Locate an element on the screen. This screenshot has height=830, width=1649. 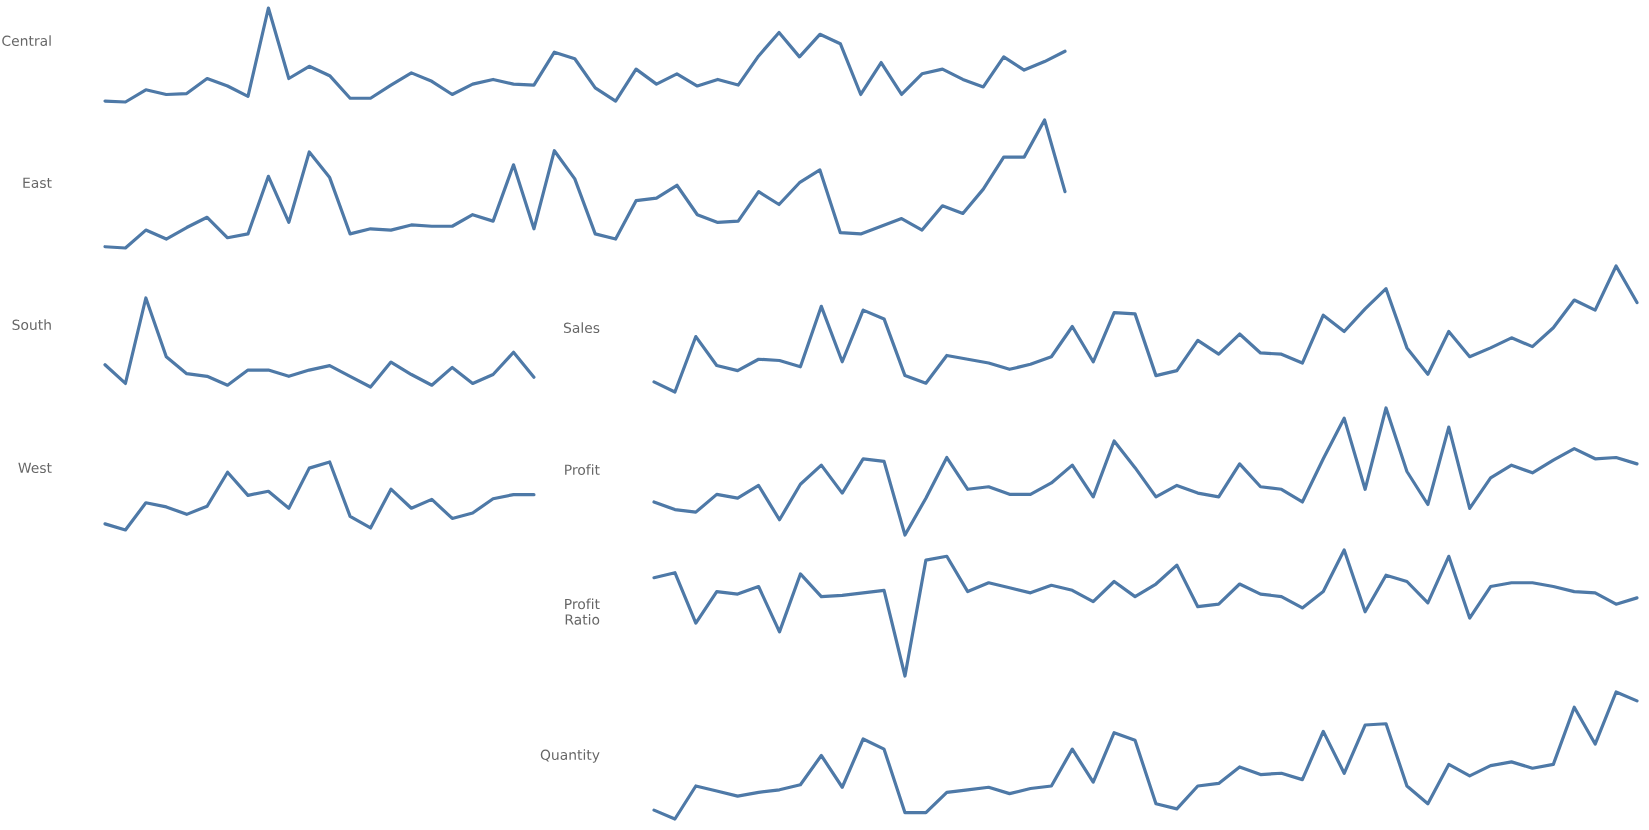
y-axis-title: East is located at coordinates (37, 183).